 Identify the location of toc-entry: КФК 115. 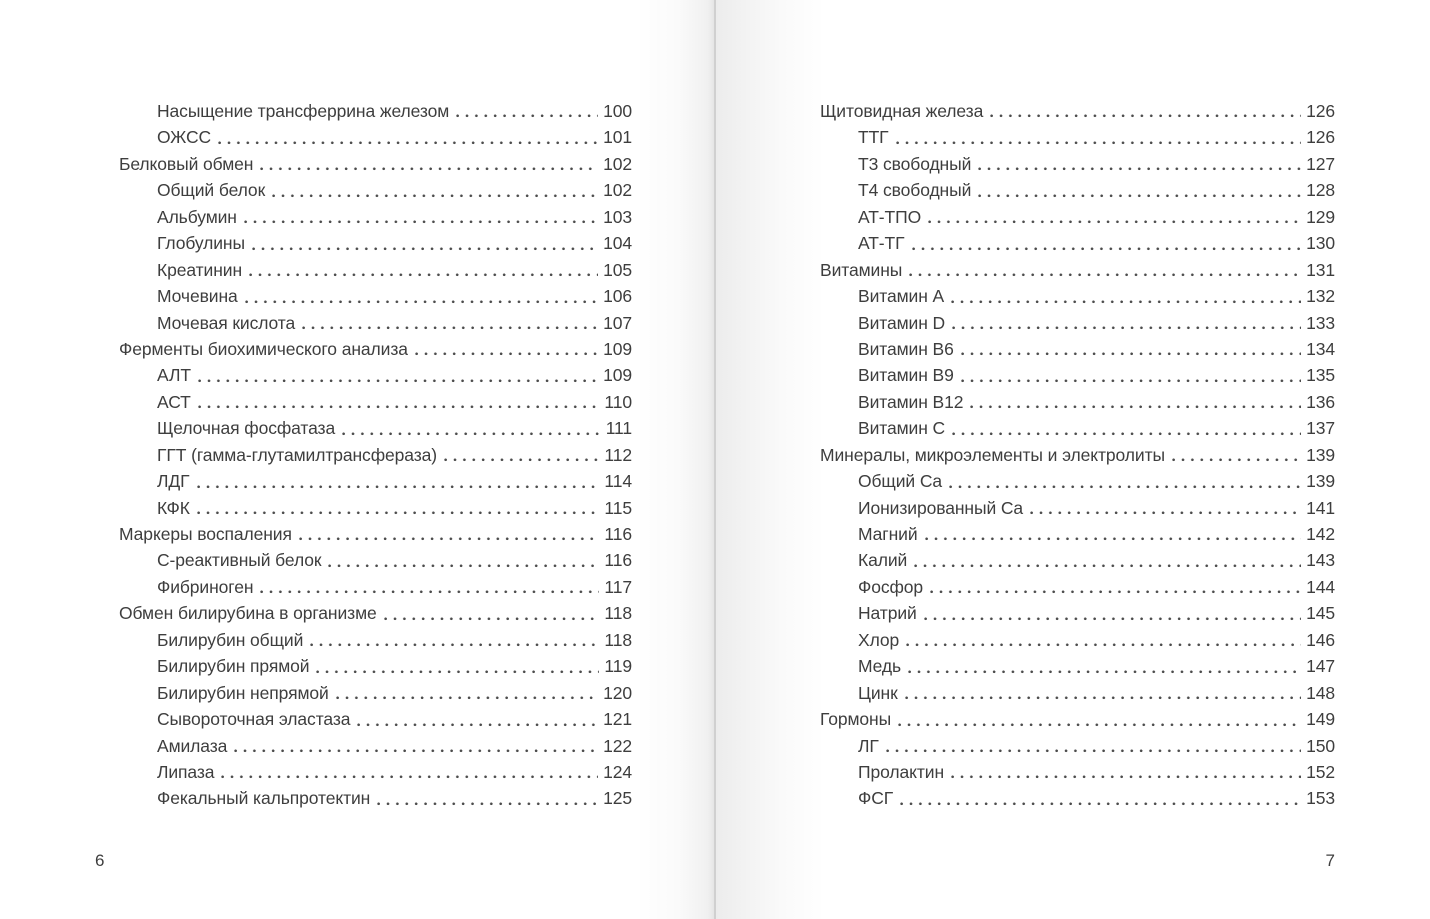
(375, 508).